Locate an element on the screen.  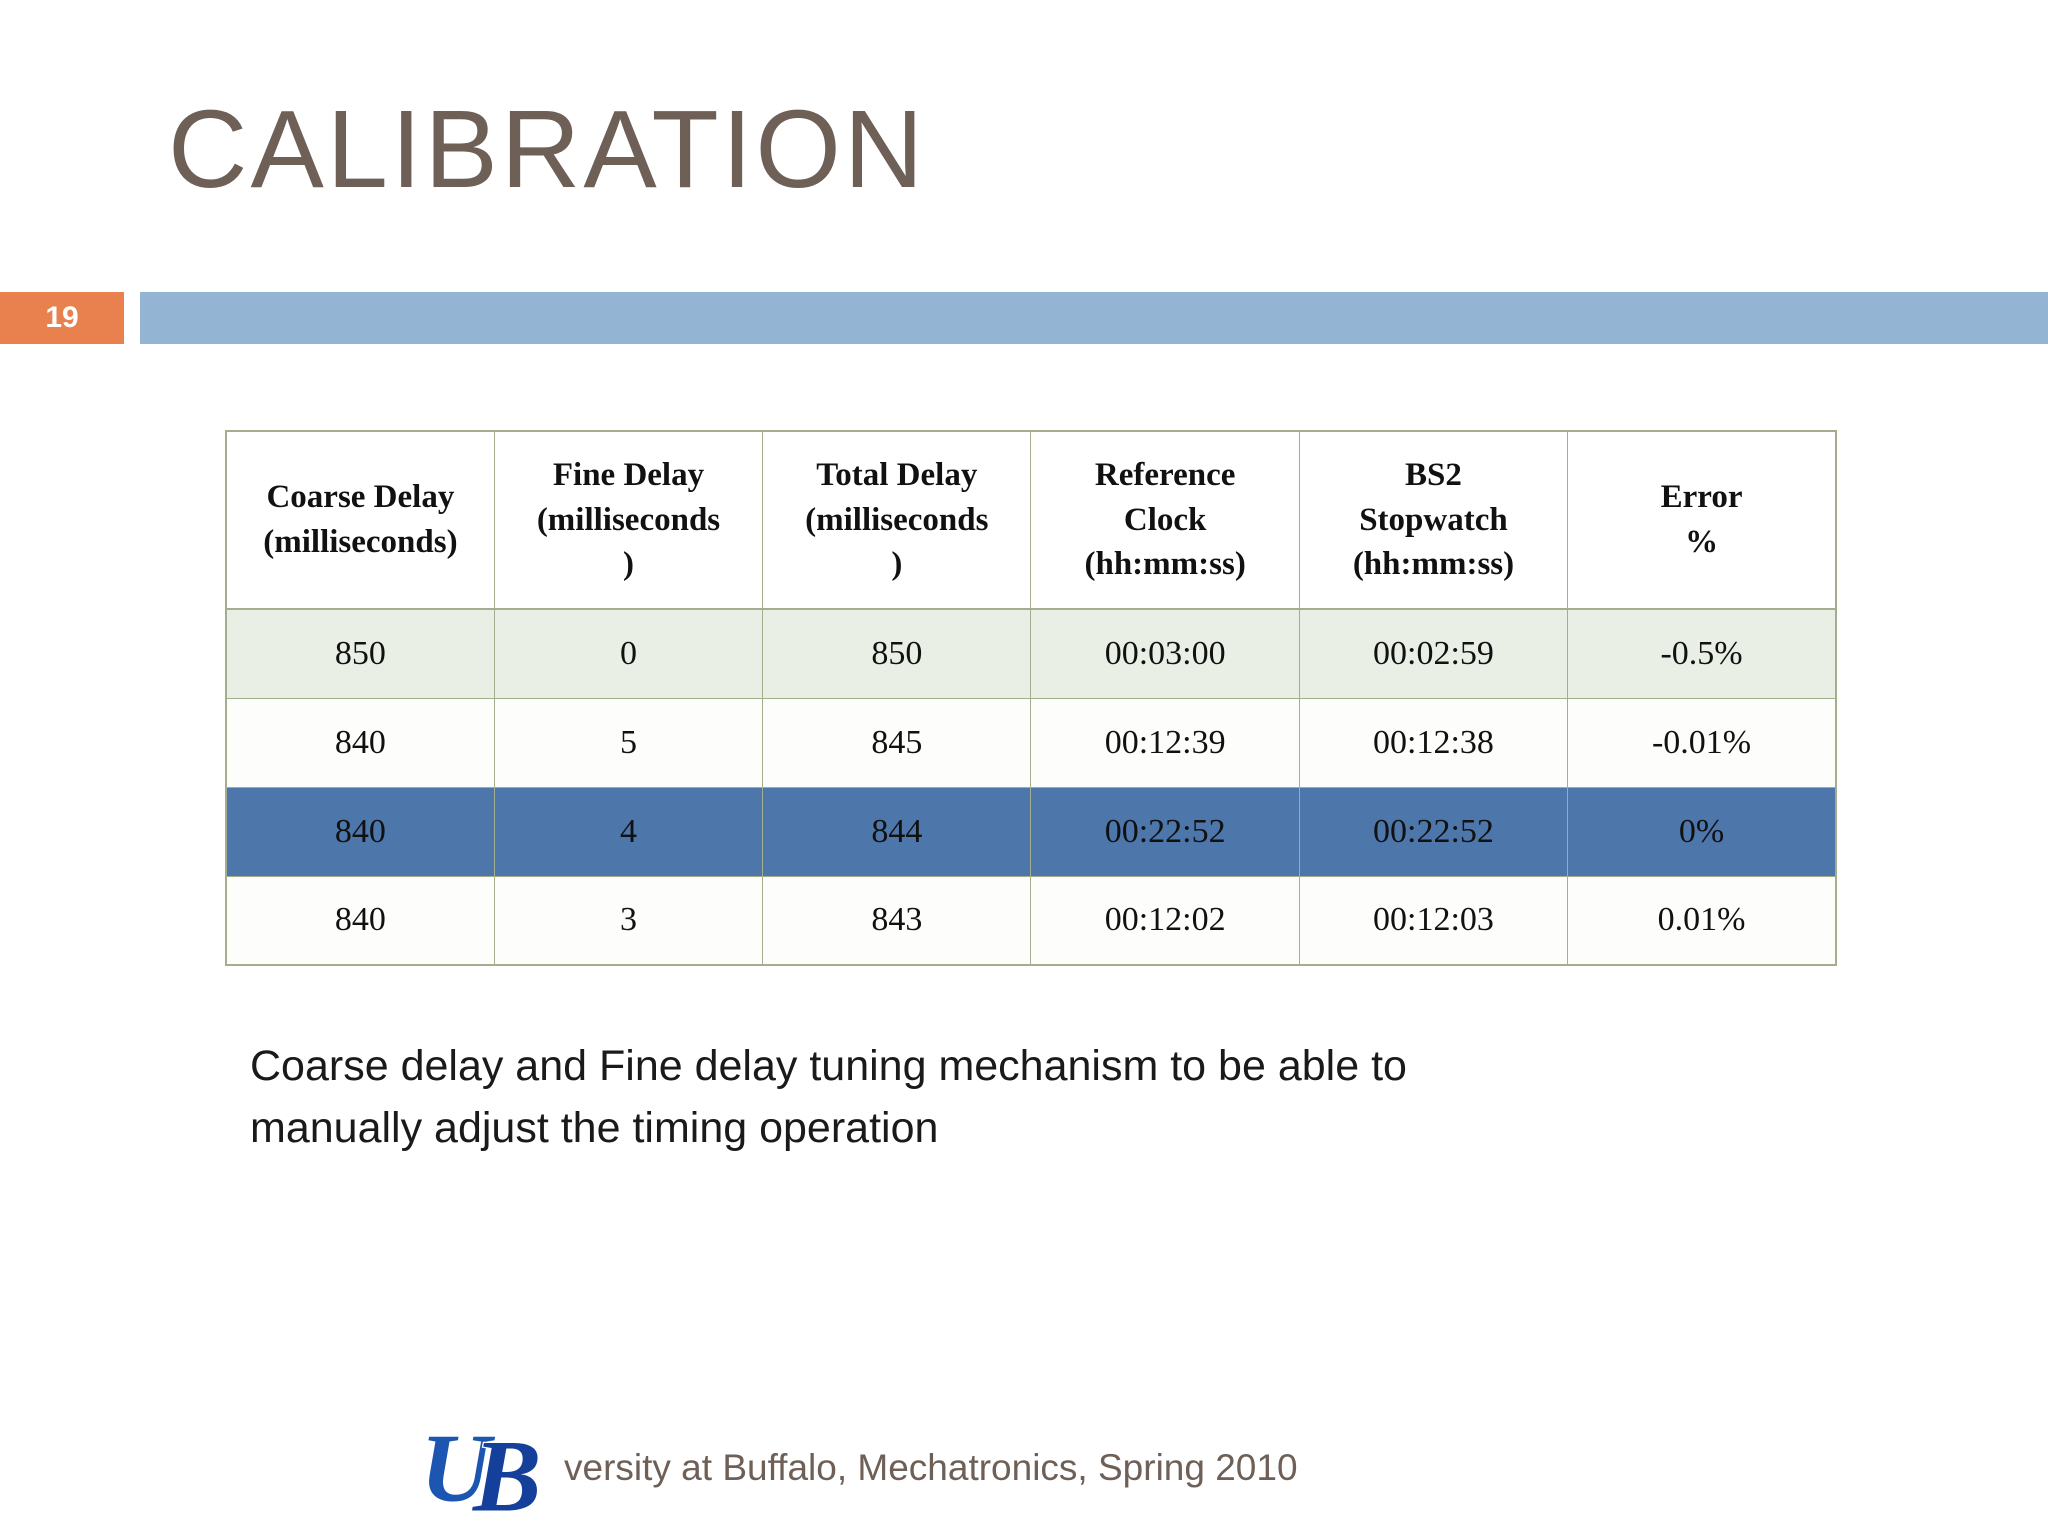
table-cell: 843 is located at coordinates (897, 920).